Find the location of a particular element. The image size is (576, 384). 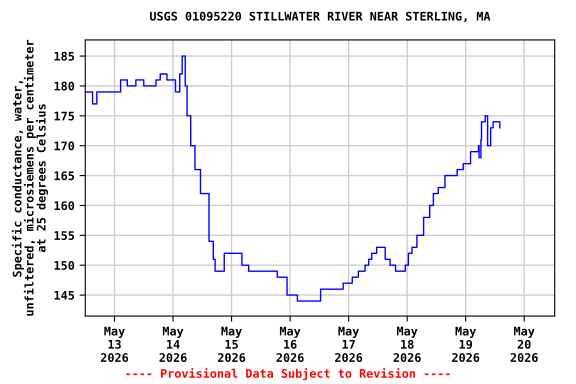

x-tick-label: May 19 2026 is located at coordinates (466, 344).